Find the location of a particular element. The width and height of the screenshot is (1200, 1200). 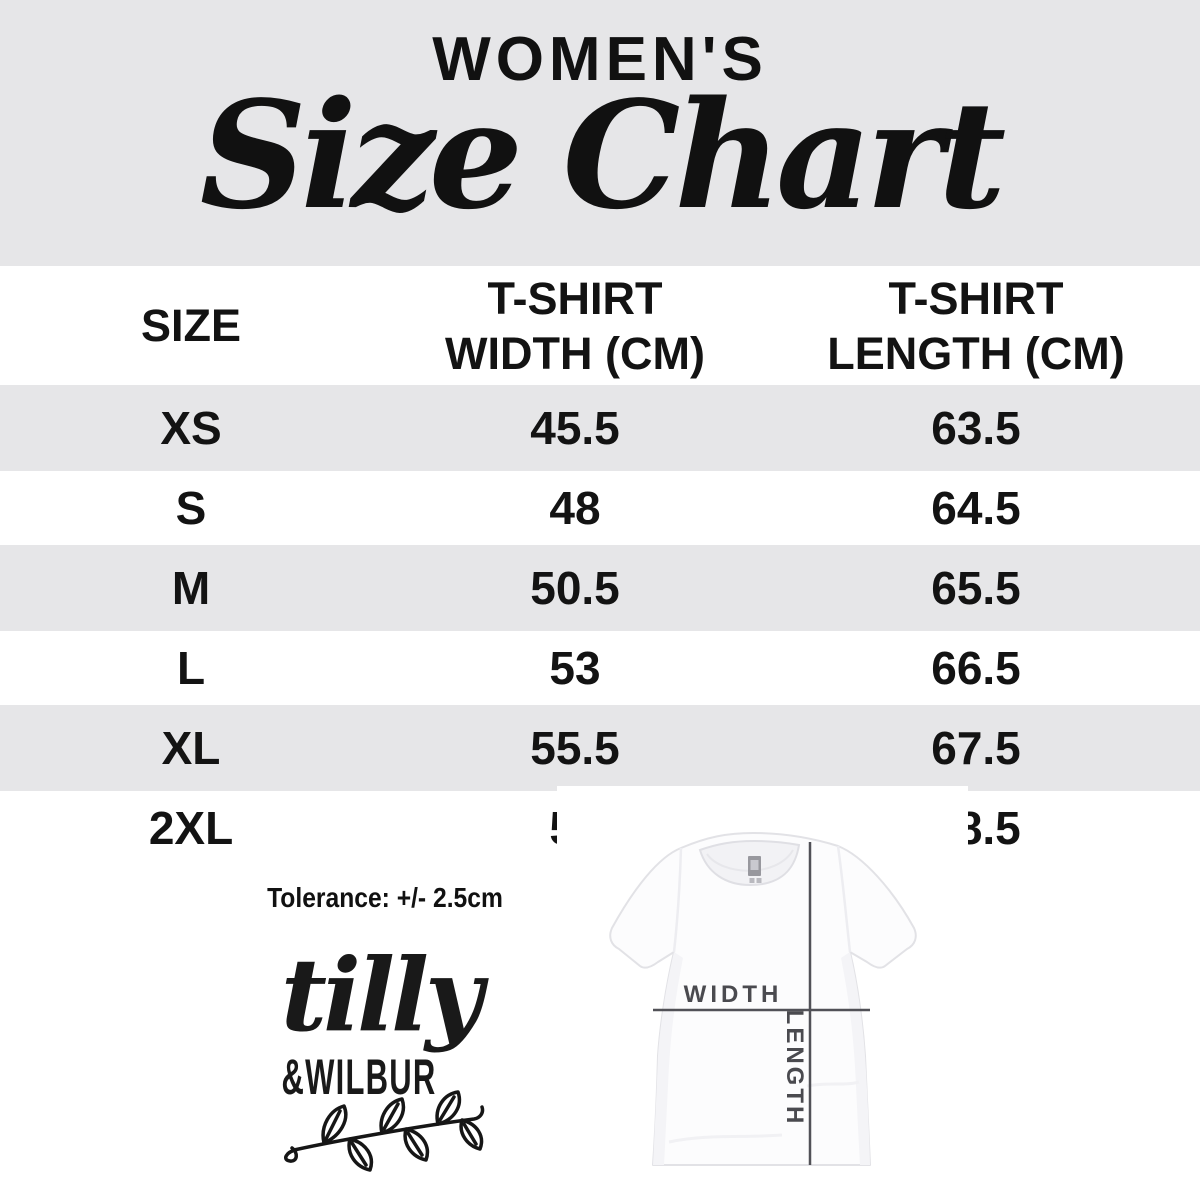

width-cell: 48 is located at coordinates (575, 508).